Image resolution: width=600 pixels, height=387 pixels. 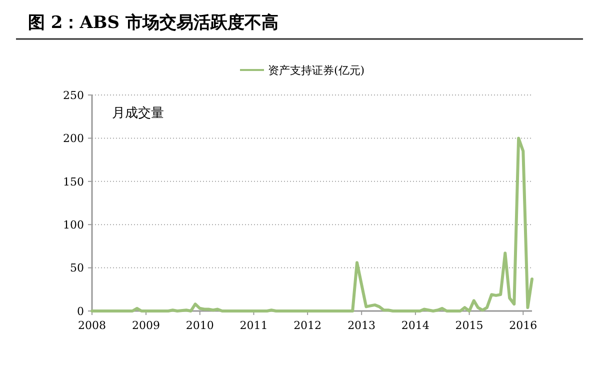 I want to click on x-tick-label: 2010, so click(x=200, y=325).